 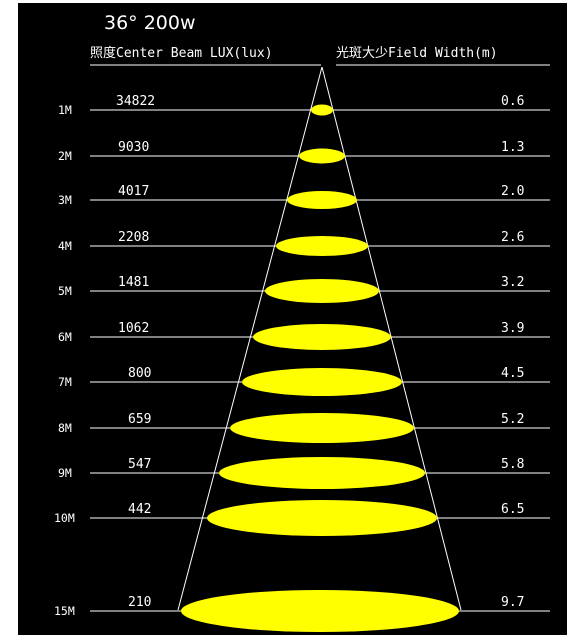 What do you see at coordinates (65, 156) in the screenshot?
I see `distance-label-2m: 2M` at bounding box center [65, 156].